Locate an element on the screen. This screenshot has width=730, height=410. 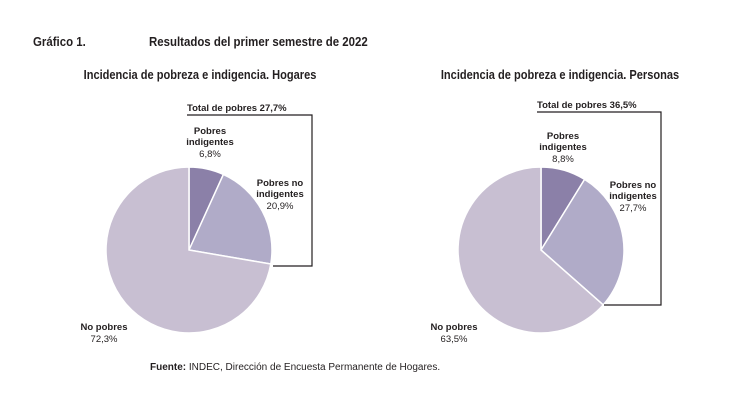
slice-label-value: 8,8% is located at coordinates (563, 159).